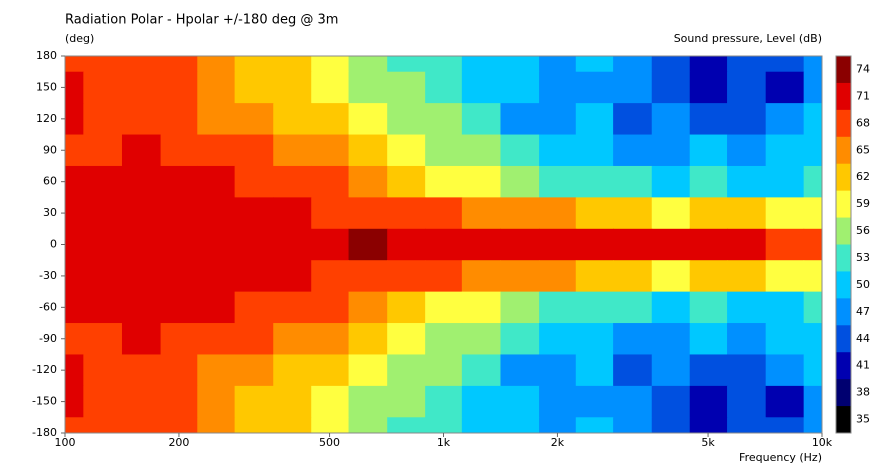  Describe the element at coordinates (843, 339) in the screenshot. I see `colorbar-band` at that location.